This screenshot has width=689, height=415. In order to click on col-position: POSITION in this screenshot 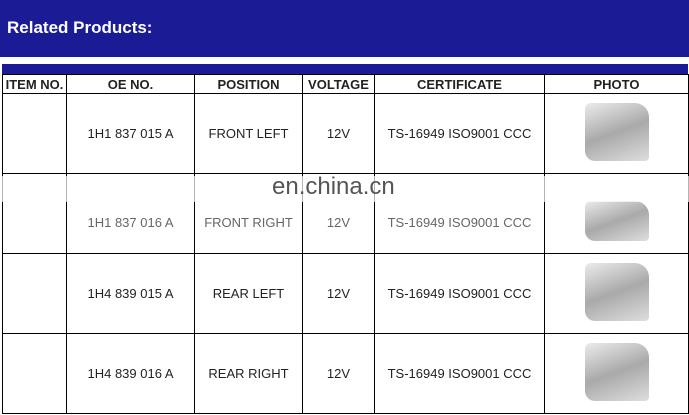, I will do `click(248, 84)`.